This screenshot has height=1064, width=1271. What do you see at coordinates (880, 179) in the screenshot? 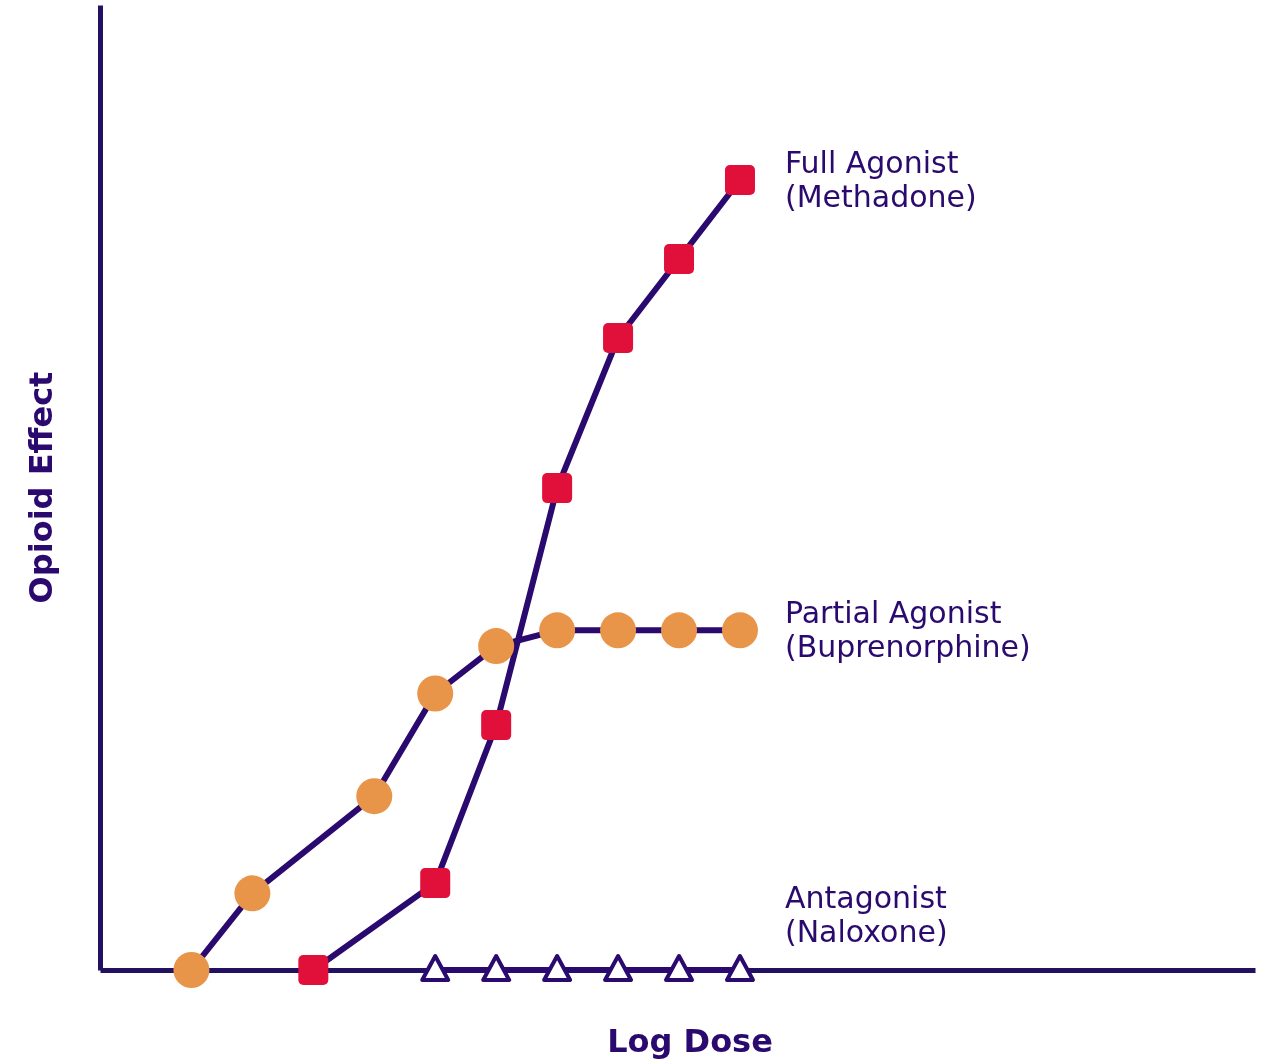
I see `series-label: Full Agonist (Methadone)` at bounding box center [880, 179].